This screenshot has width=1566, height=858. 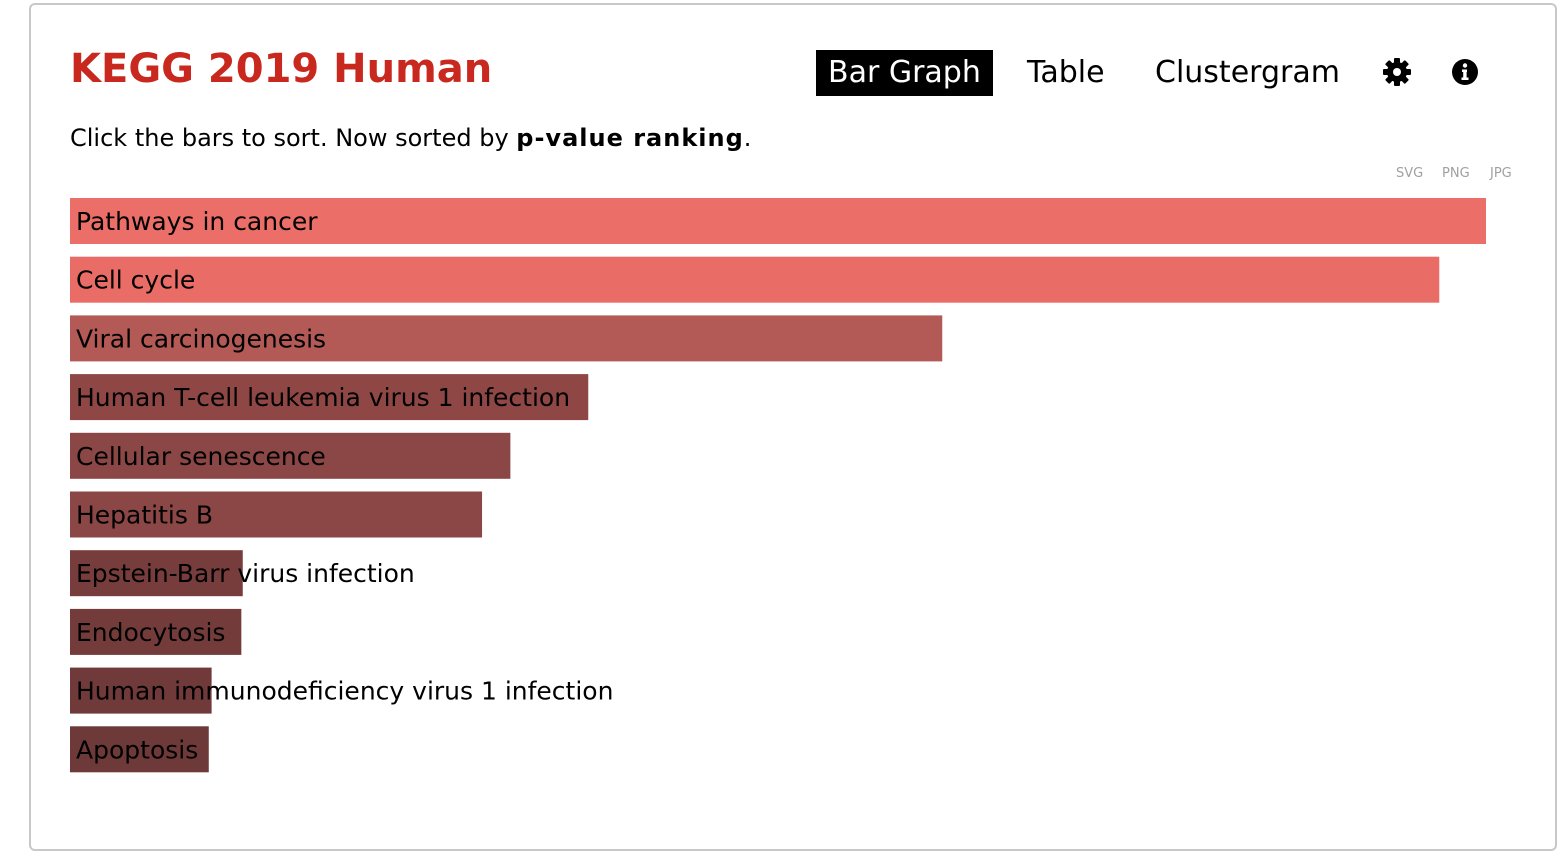 I want to click on bar-label: Human T-cell leukemia virus 1 infection, so click(x=323, y=397).